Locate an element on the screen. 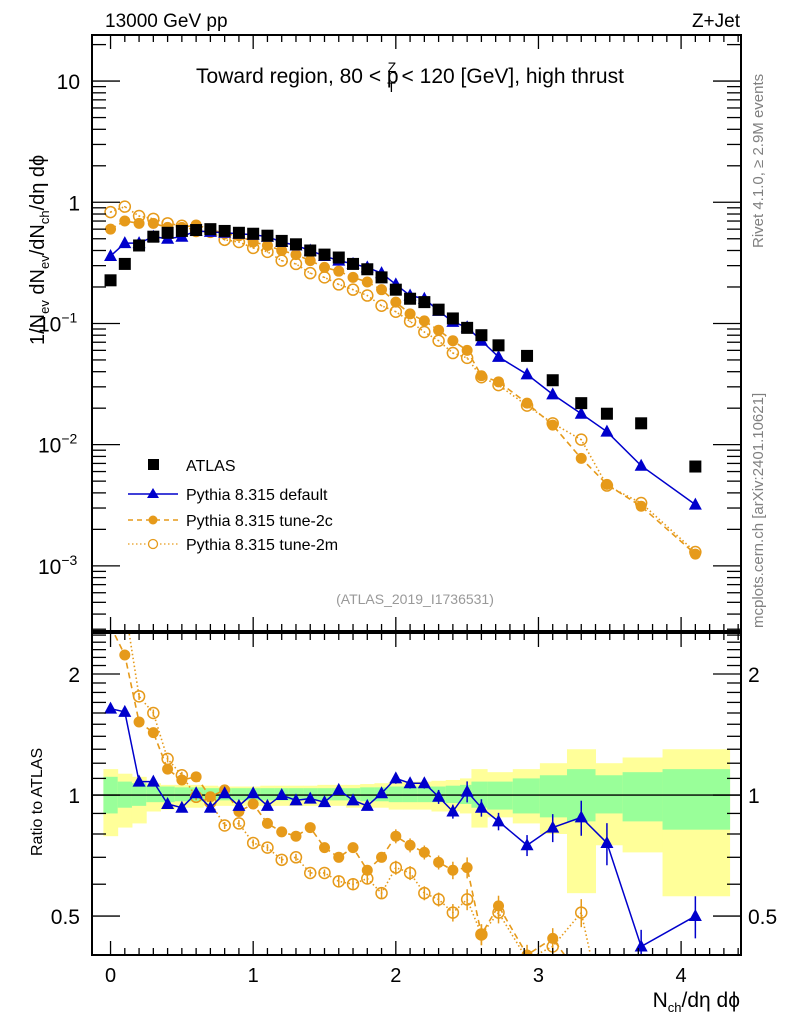  y-tick-label: 10−1 is located at coordinates (58, 322).